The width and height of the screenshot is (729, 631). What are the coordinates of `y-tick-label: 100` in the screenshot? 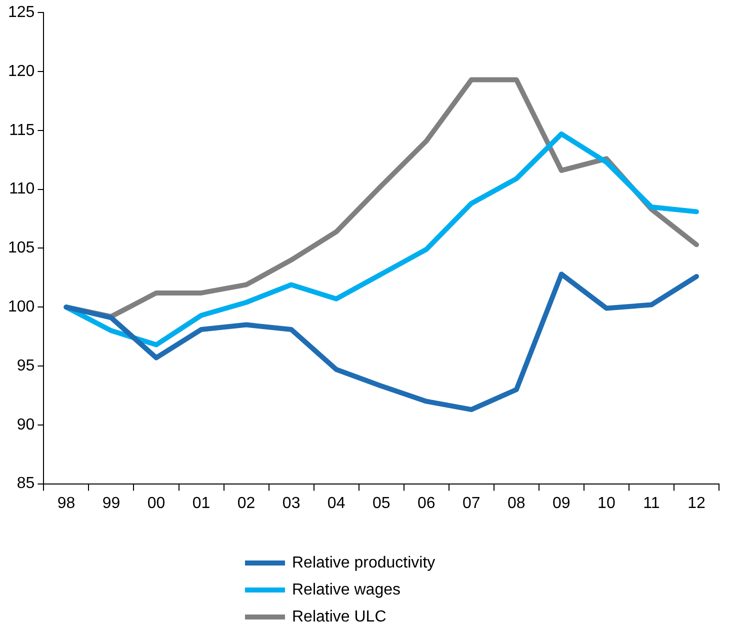 It's located at (21, 307).